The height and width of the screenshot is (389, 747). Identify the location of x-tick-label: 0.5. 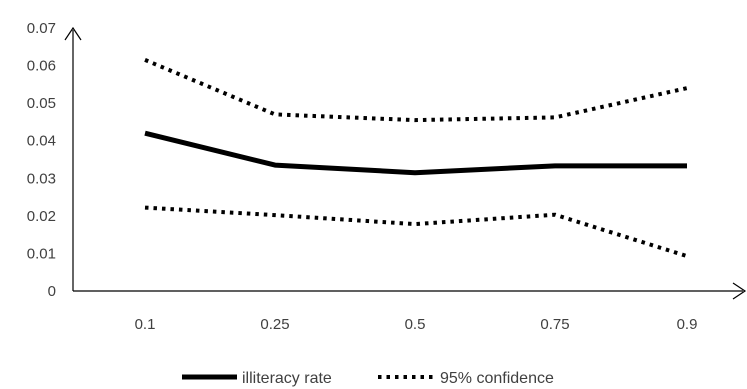
(415, 324).